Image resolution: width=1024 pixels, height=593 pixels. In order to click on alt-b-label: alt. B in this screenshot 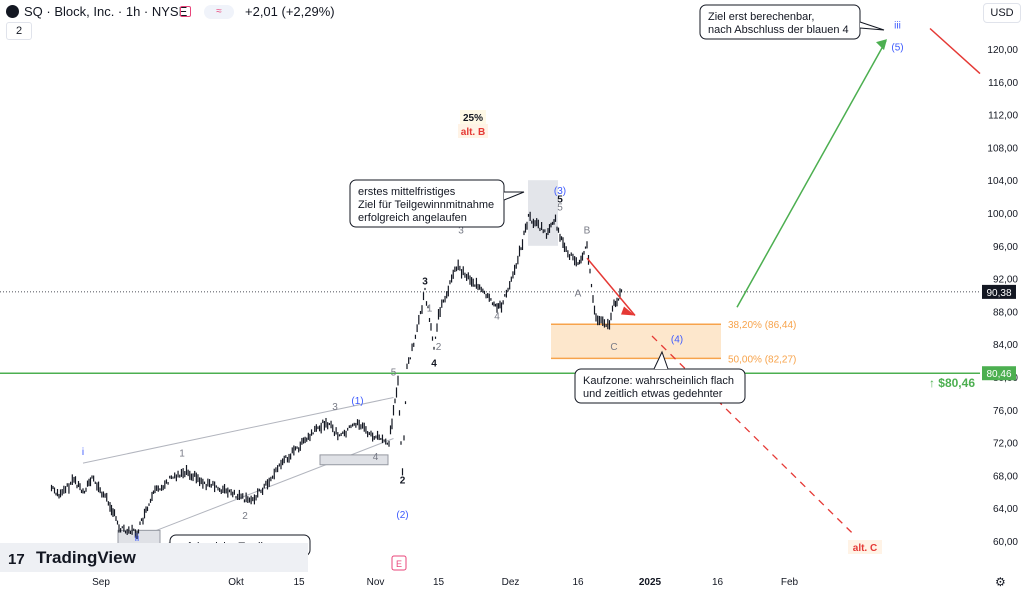, I will do `click(473, 132)`.